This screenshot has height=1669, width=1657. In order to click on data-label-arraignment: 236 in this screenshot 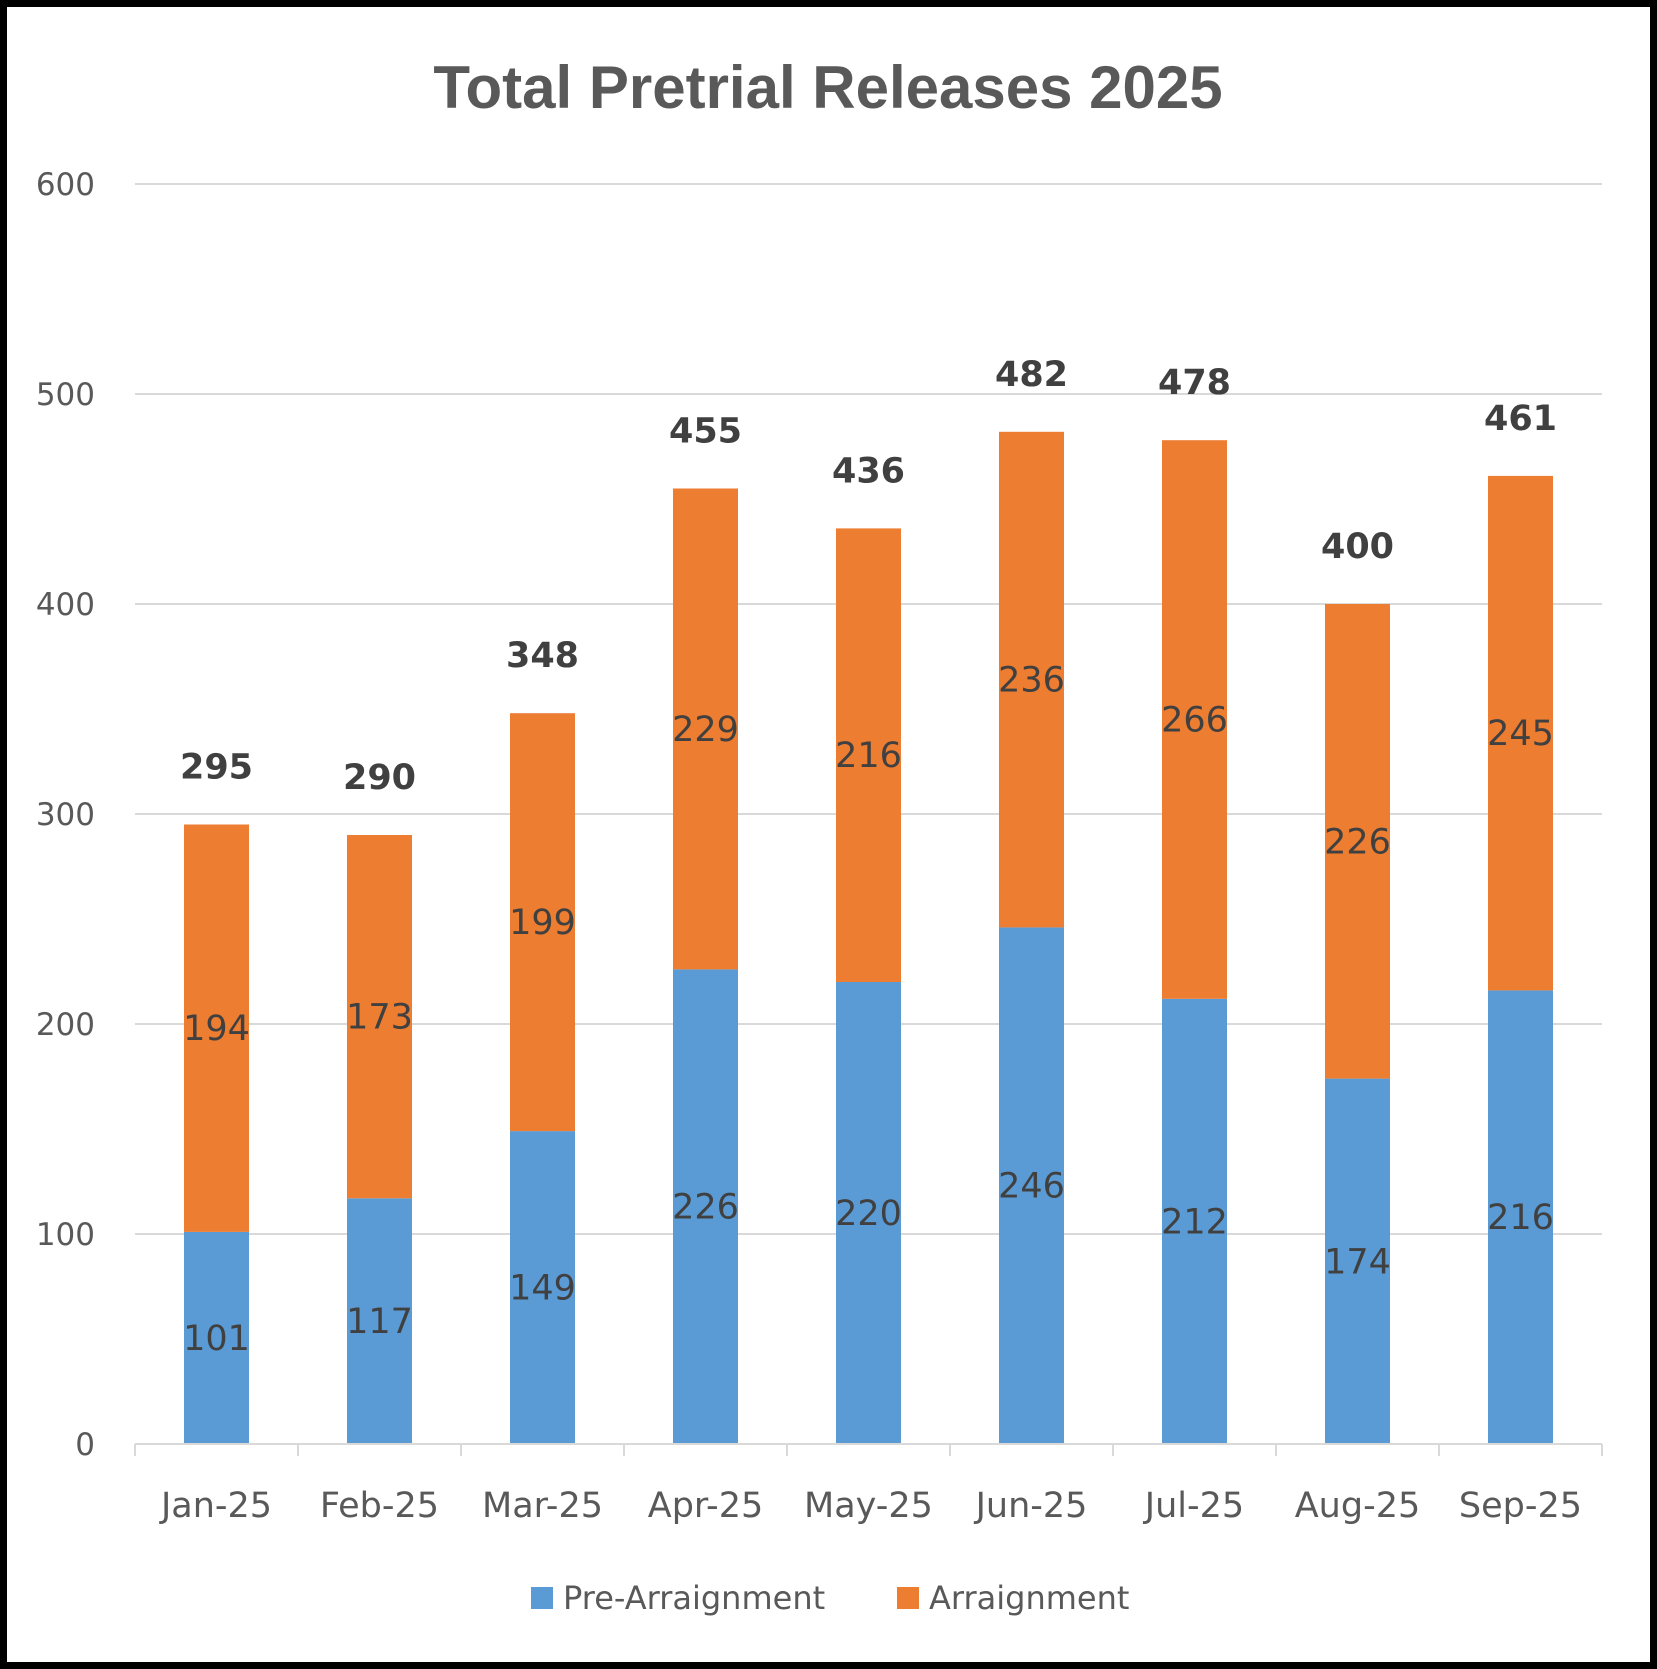, I will do `click(1031, 681)`.